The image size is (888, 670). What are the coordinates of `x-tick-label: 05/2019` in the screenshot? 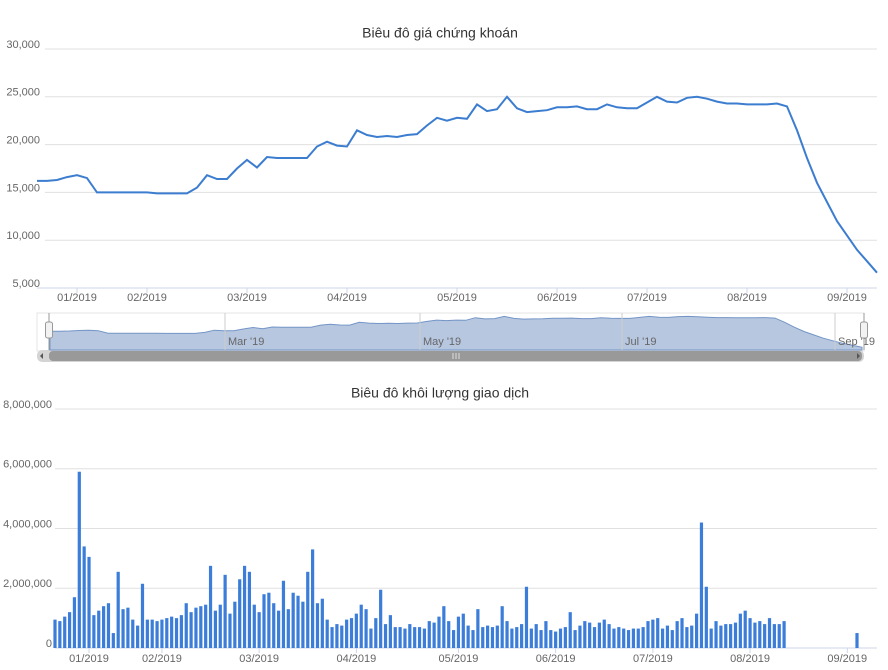 It's located at (457, 298).